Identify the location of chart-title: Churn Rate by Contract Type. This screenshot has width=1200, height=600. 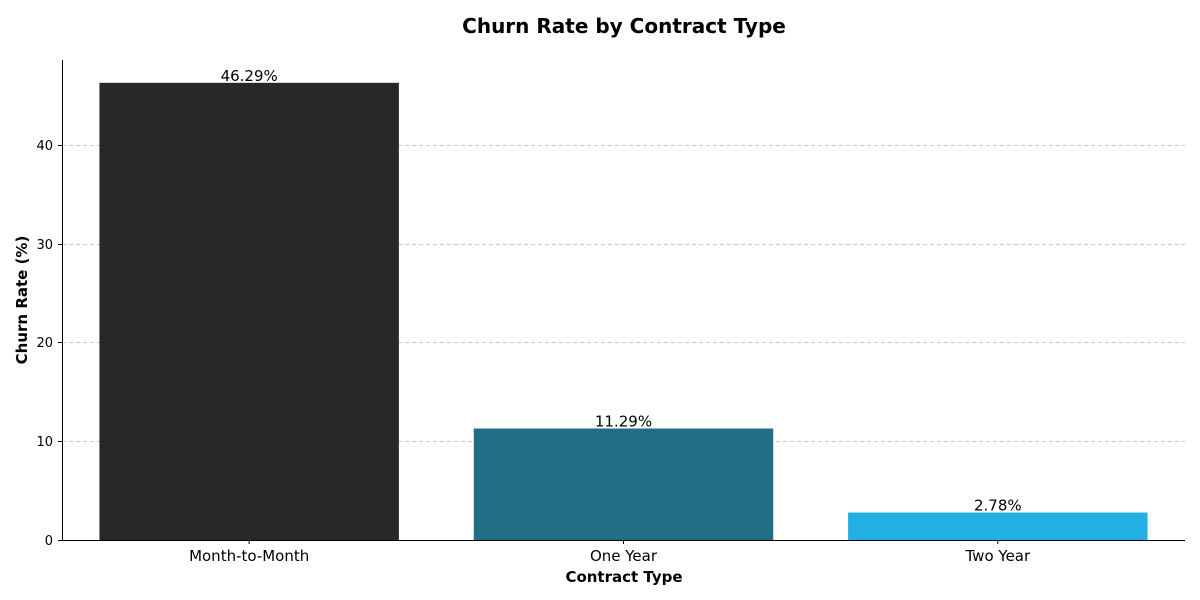
(624, 26).